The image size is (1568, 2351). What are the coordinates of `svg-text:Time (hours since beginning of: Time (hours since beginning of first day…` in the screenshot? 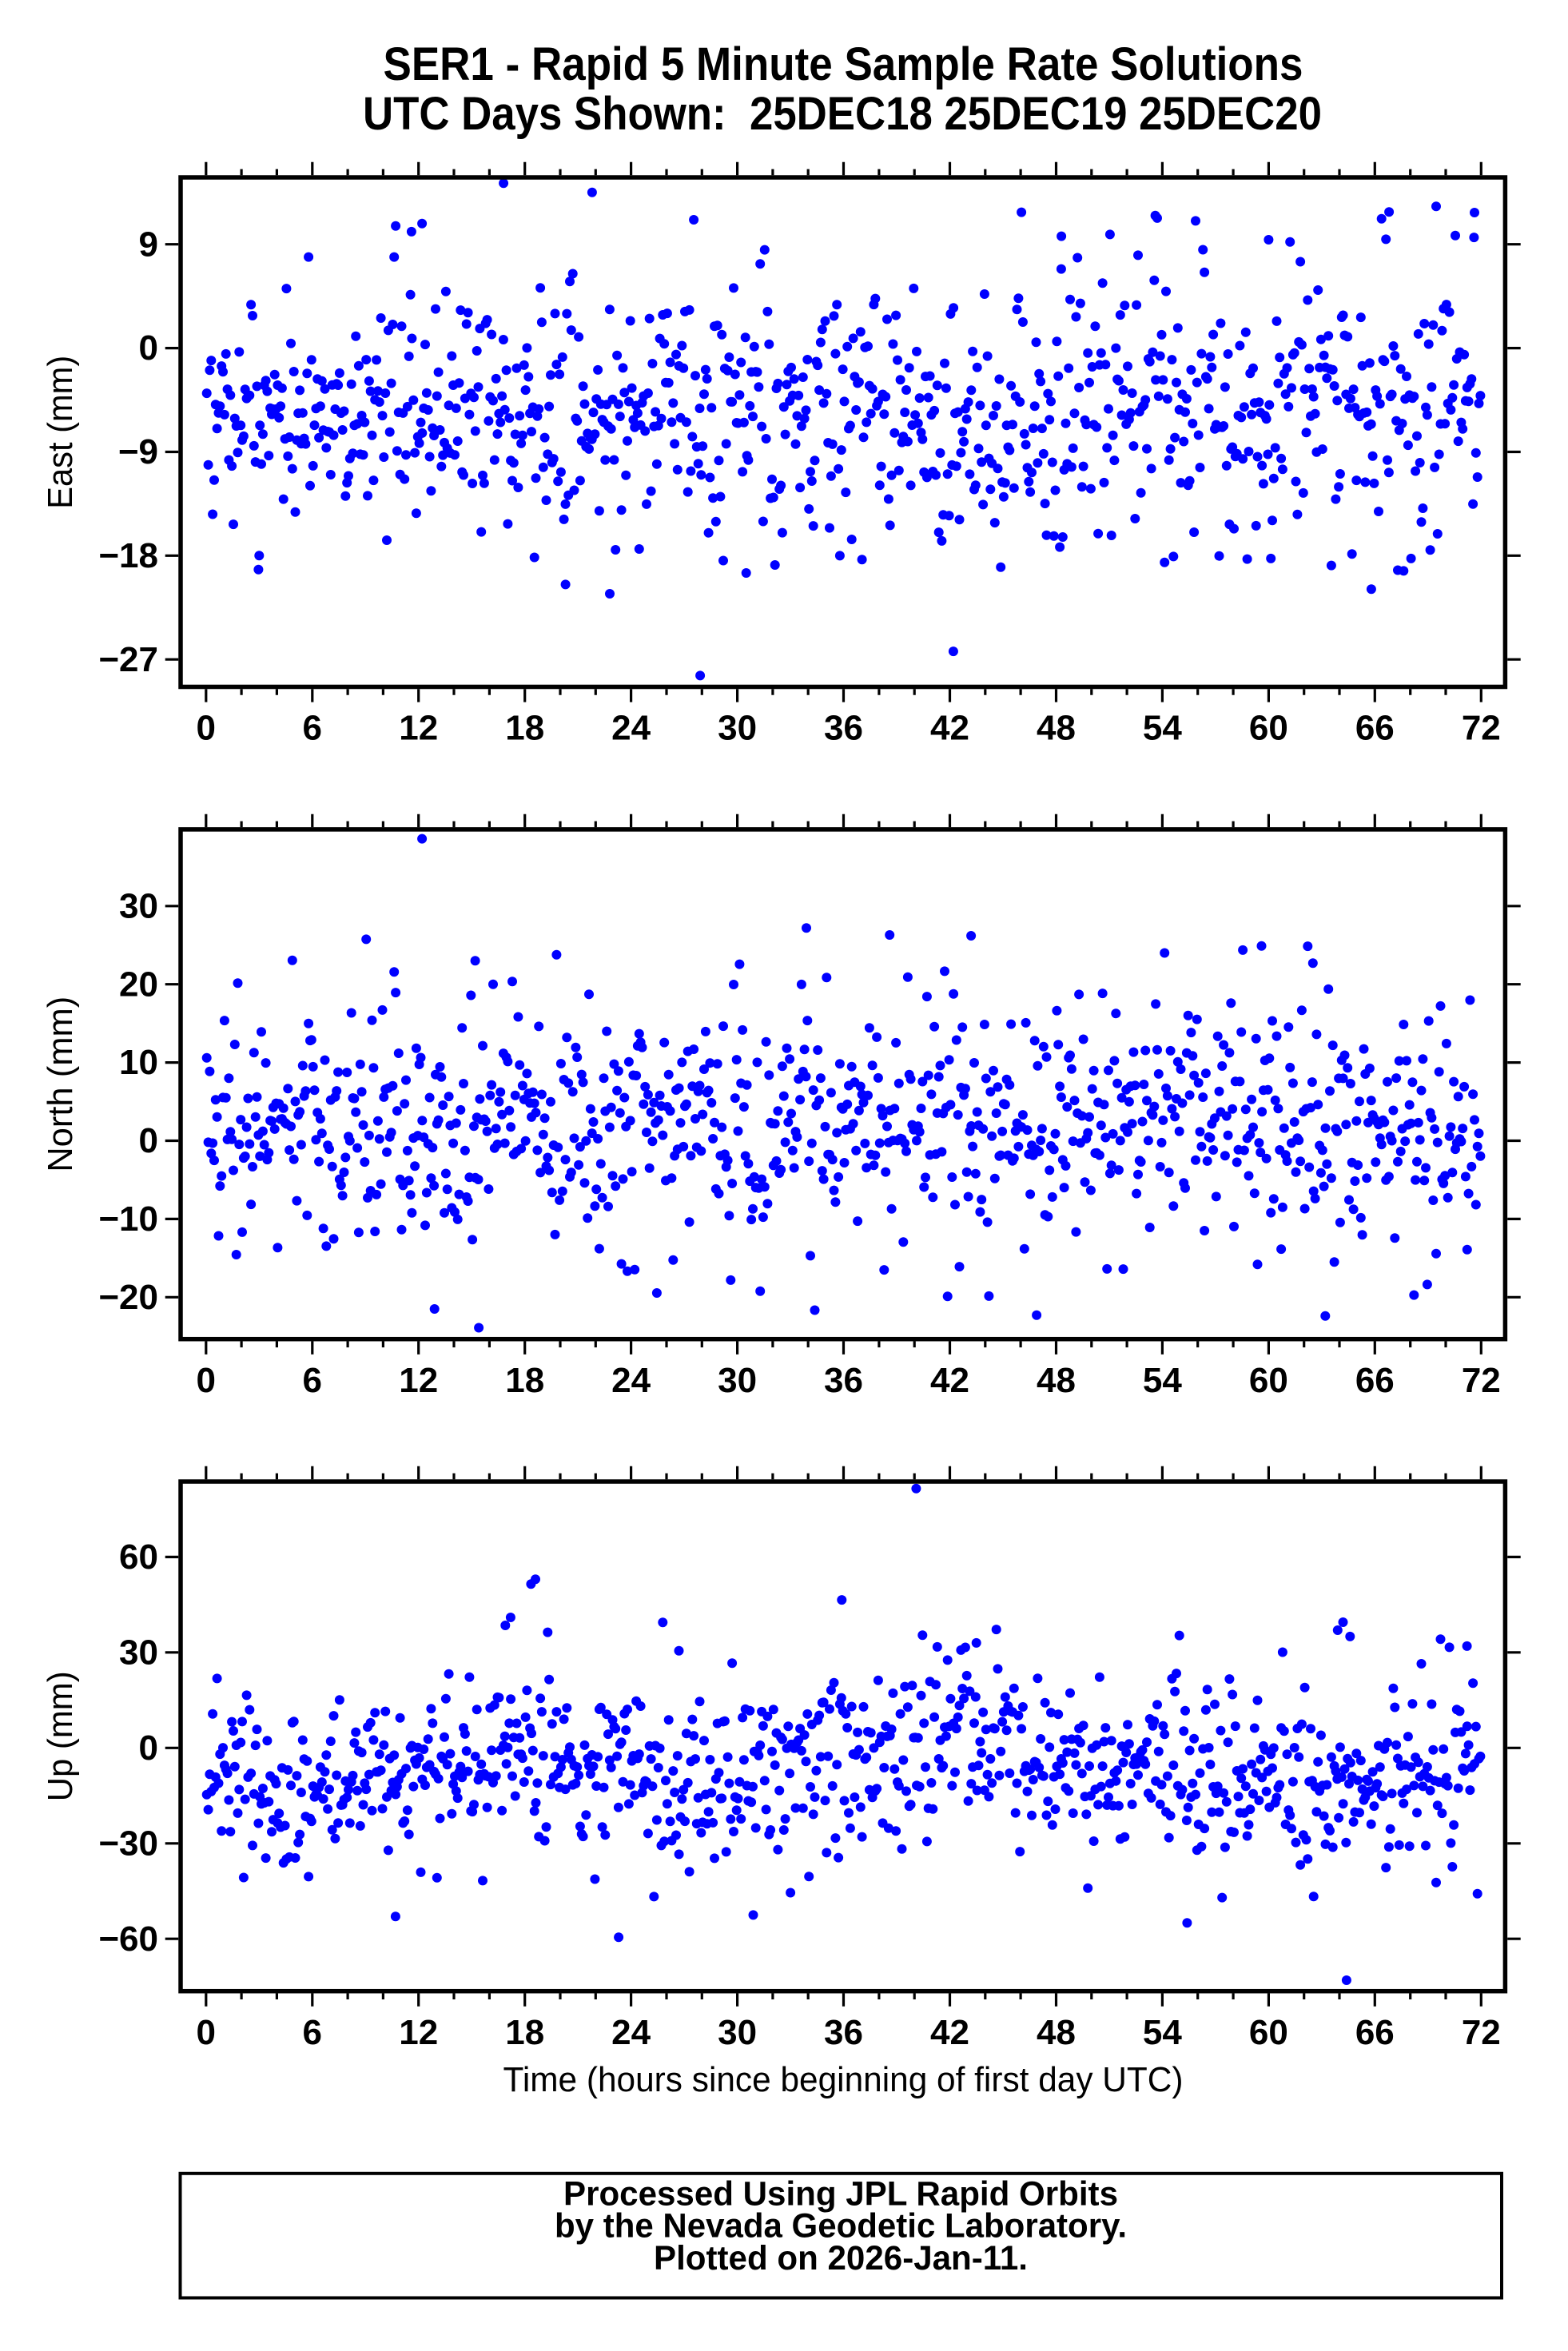 It's located at (844, 2079).